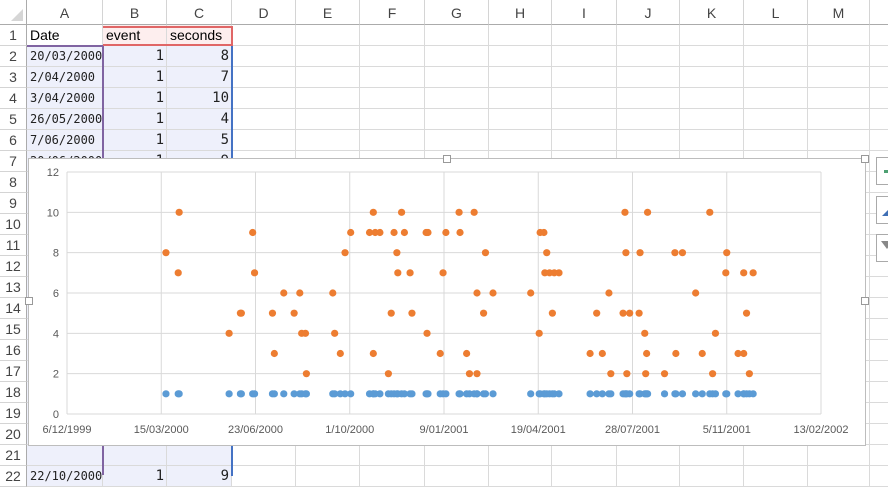 This screenshot has height=487, width=888. I want to click on chart-filters-button, so click(882, 248).